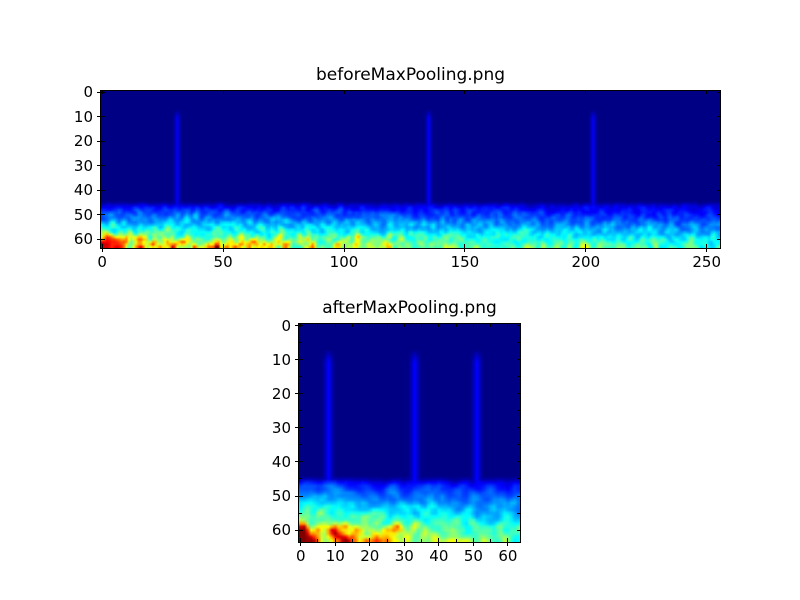 This screenshot has width=800, height=600. Describe the element at coordinates (370, 556) in the screenshot. I see `x-tick-label: 20` at that location.